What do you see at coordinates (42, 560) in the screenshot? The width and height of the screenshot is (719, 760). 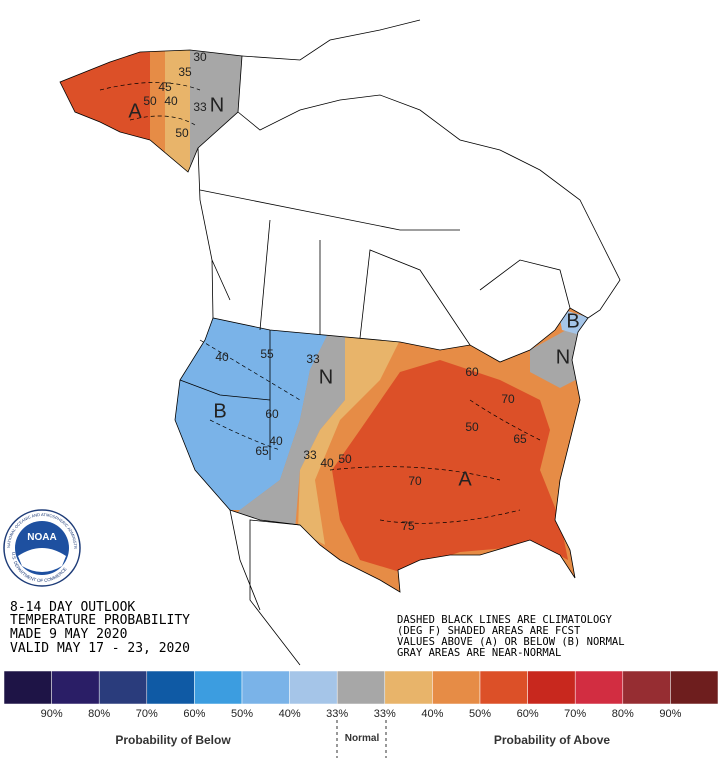 I see `logo-bird` at bounding box center [42, 560].